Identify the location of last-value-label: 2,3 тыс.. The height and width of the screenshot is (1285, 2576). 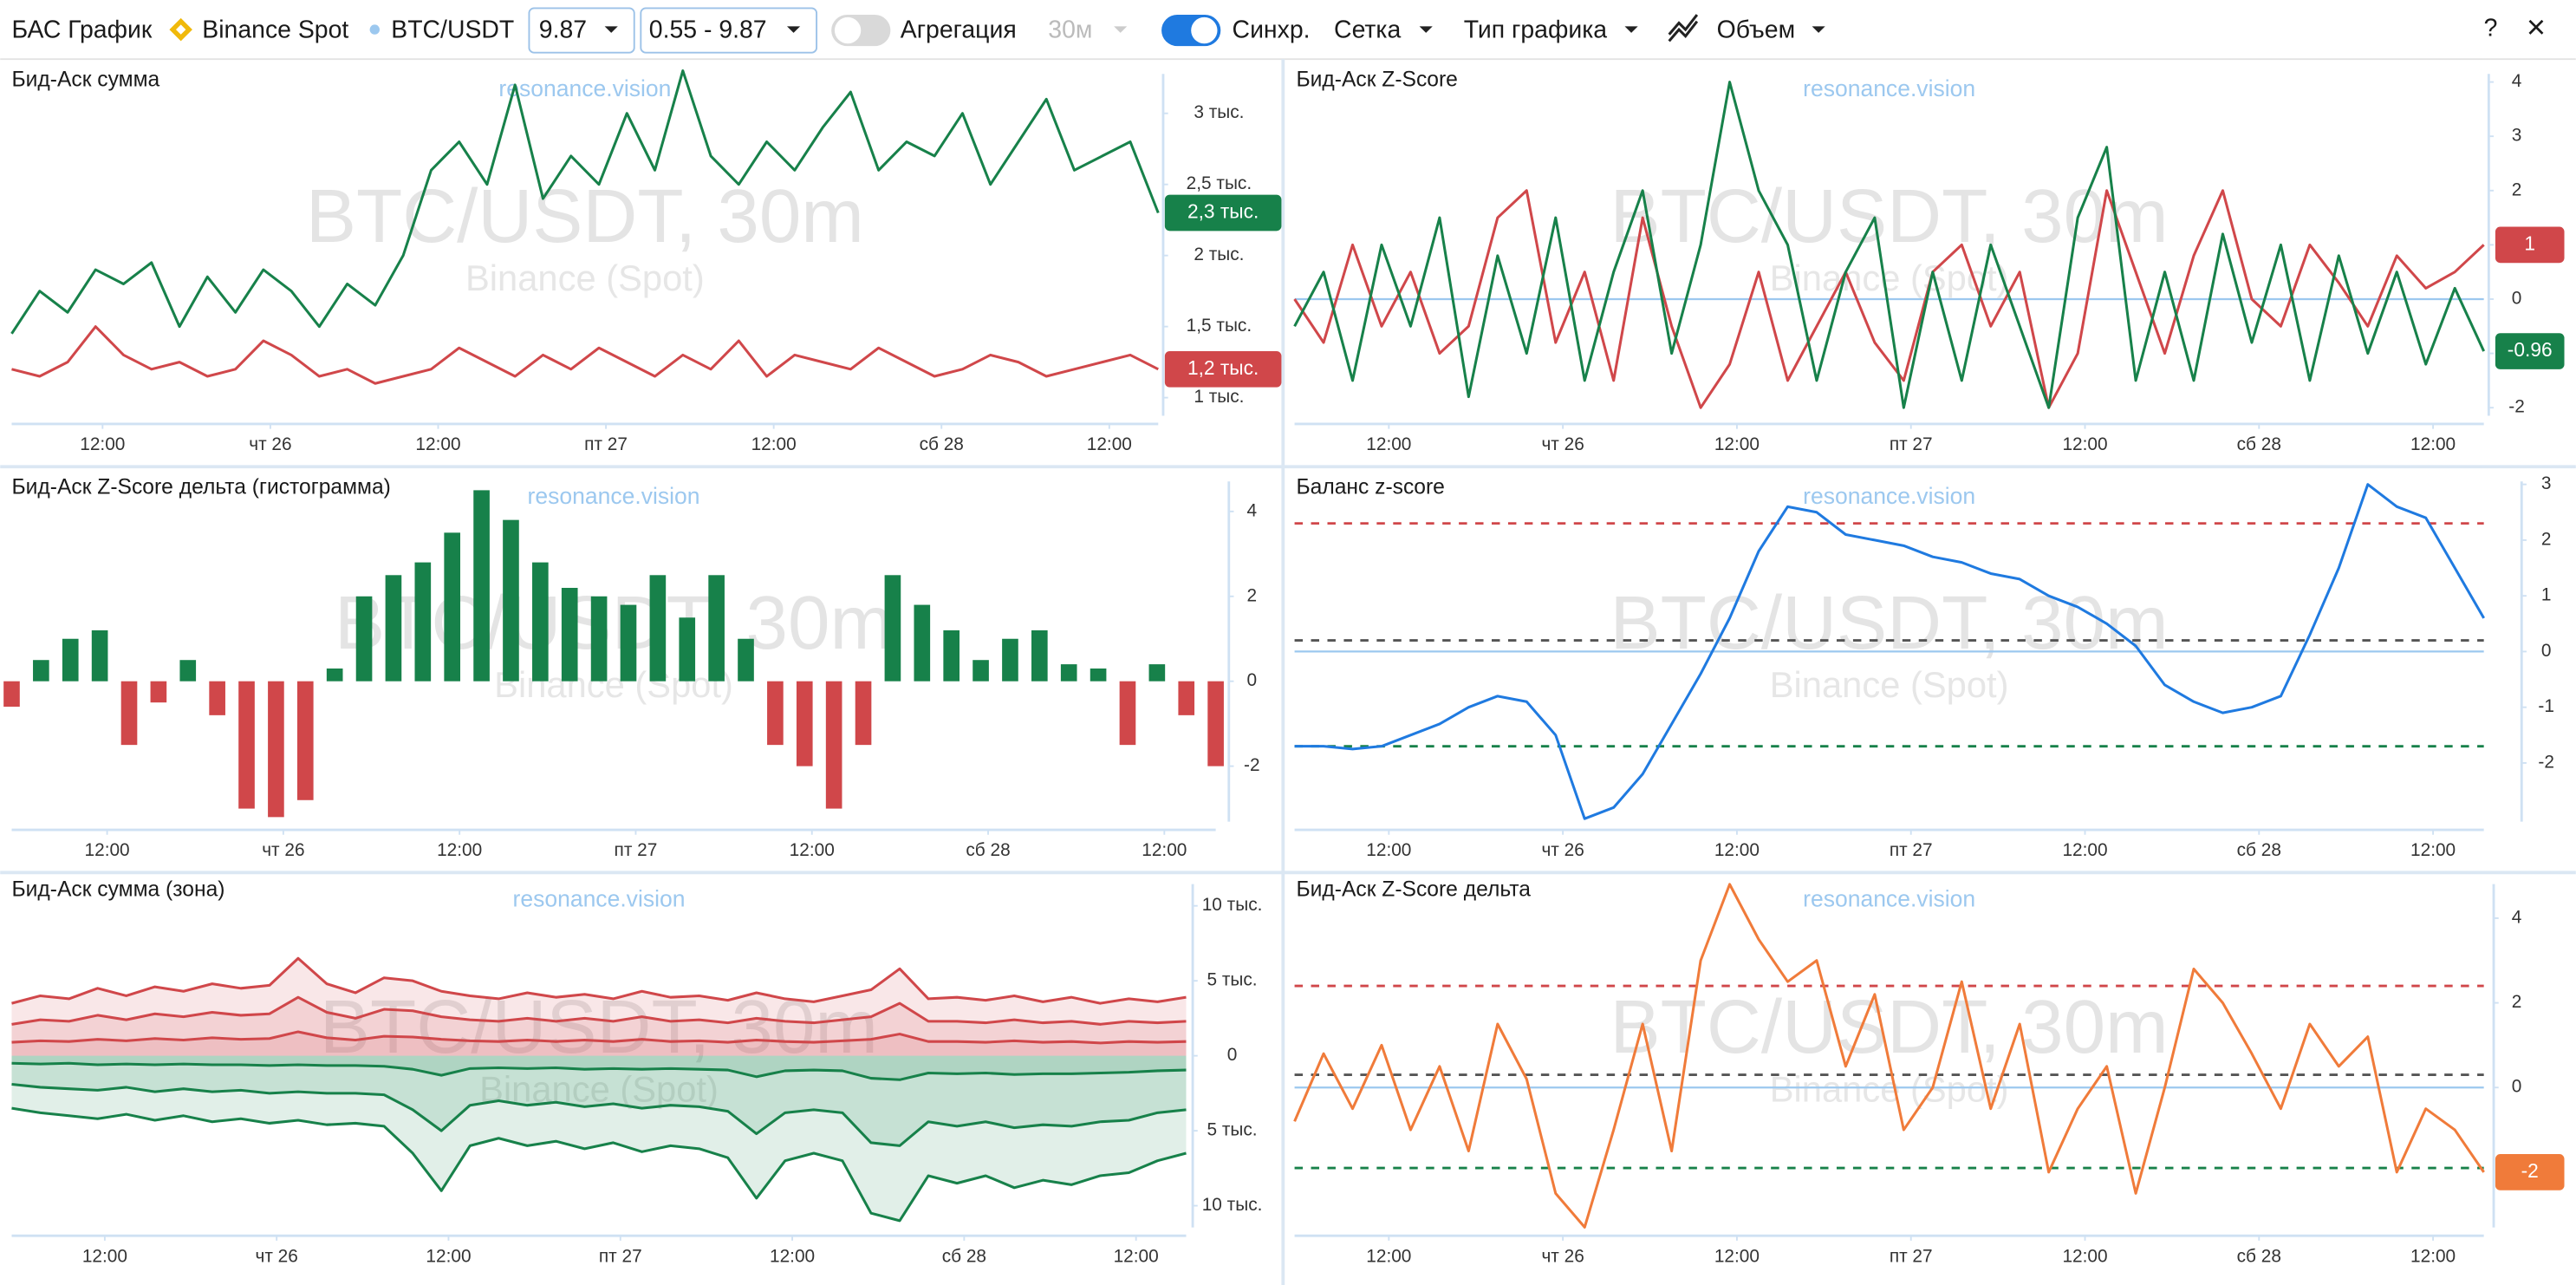
(1223, 210).